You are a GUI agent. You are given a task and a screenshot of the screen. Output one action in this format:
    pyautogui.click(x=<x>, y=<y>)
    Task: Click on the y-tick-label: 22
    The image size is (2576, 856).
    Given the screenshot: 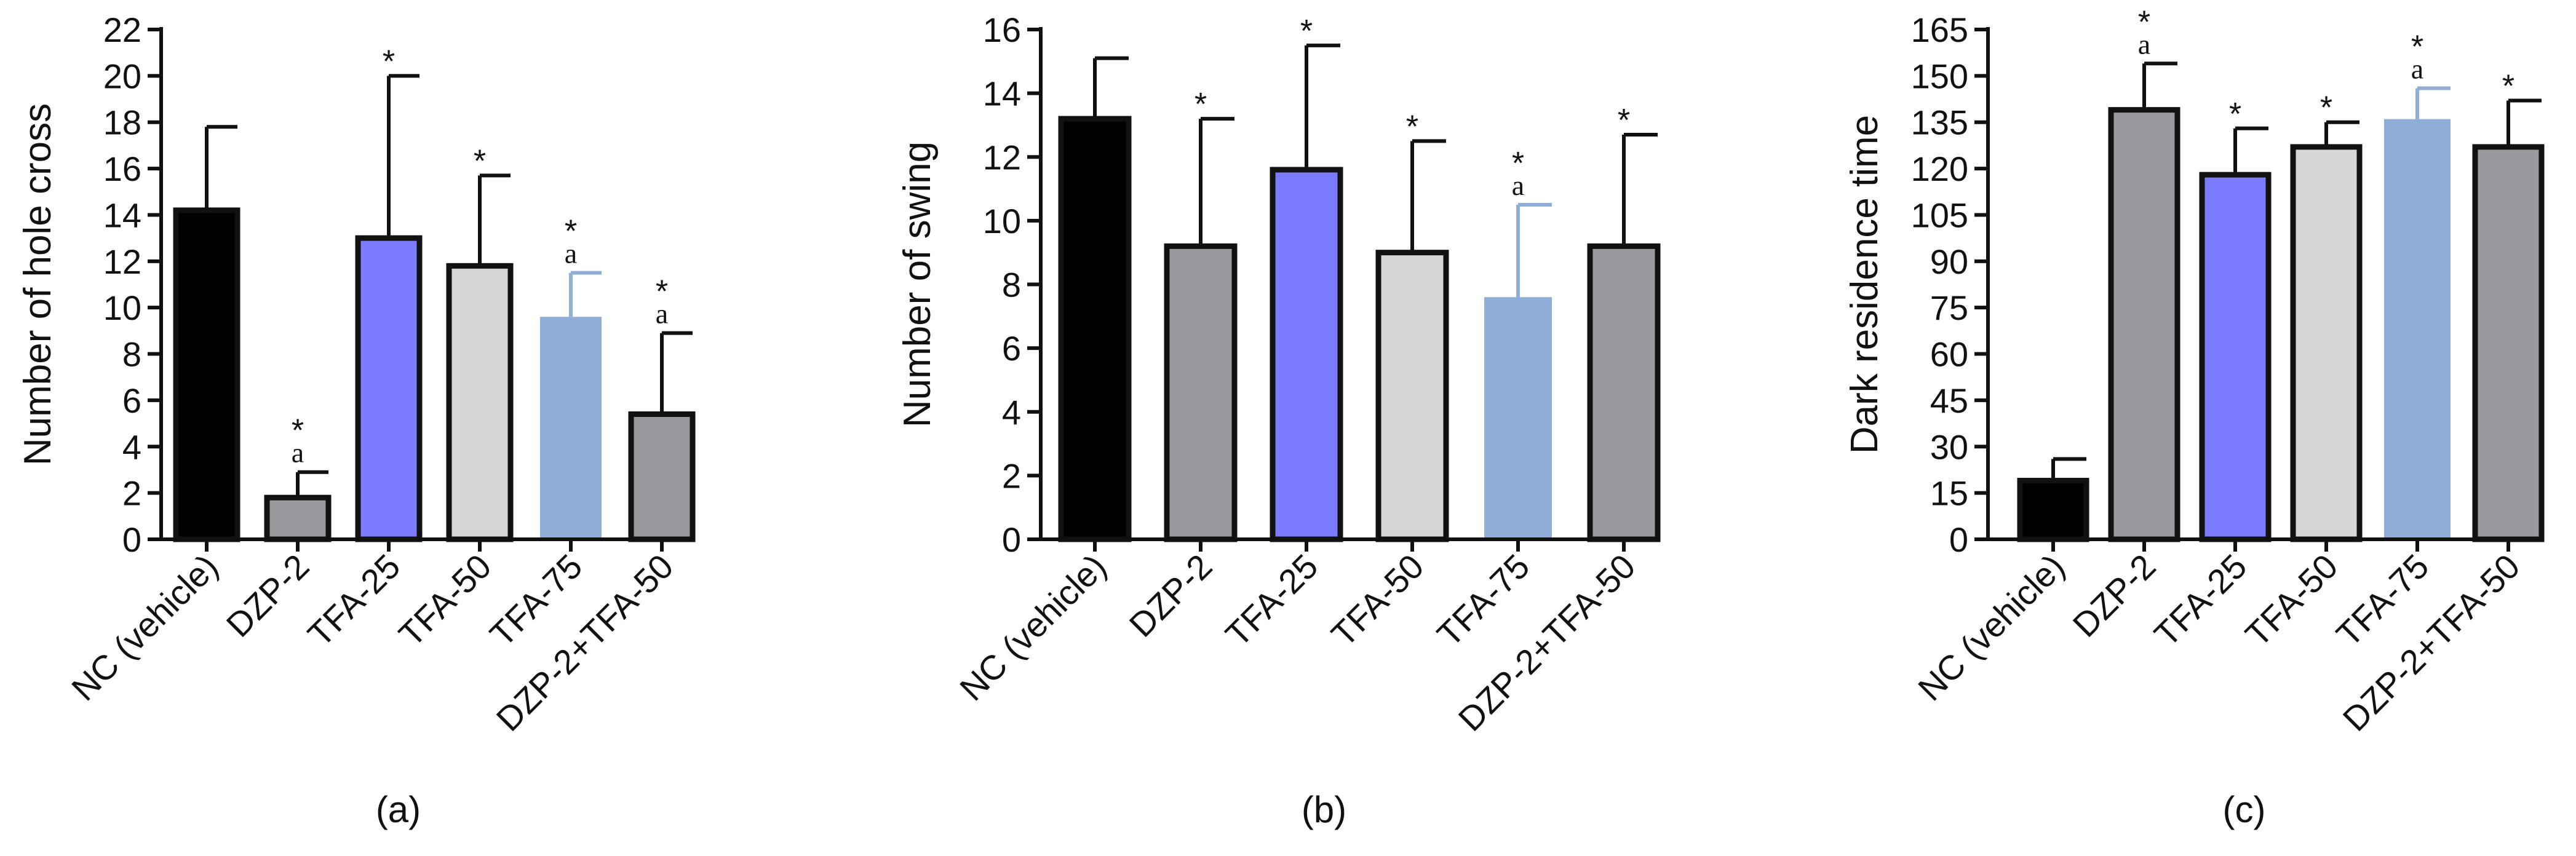 What is the action you would take?
    pyautogui.click(x=122, y=29)
    